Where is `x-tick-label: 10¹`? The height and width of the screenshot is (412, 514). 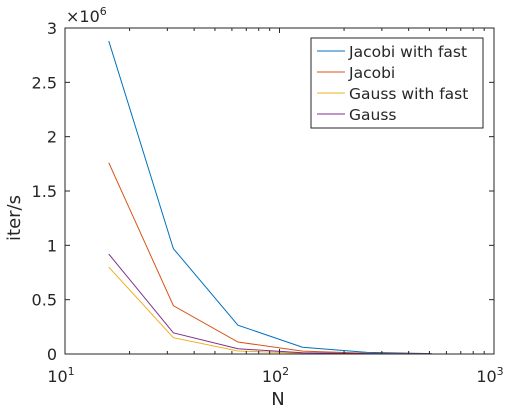 x-tick-label: 10¹ is located at coordinates (60, 375).